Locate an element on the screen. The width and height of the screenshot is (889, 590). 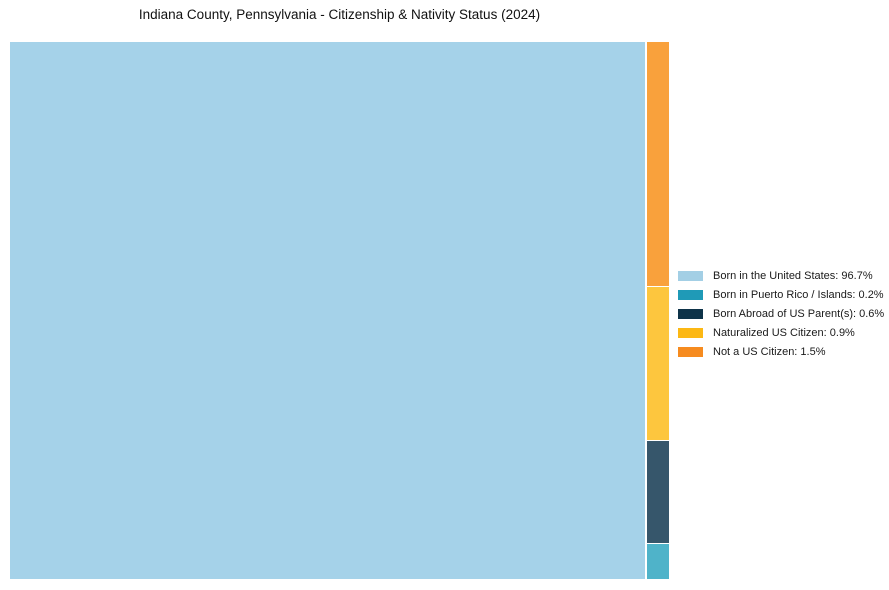
legend-swatch-not-a-us-citizen is located at coordinates (690, 351).